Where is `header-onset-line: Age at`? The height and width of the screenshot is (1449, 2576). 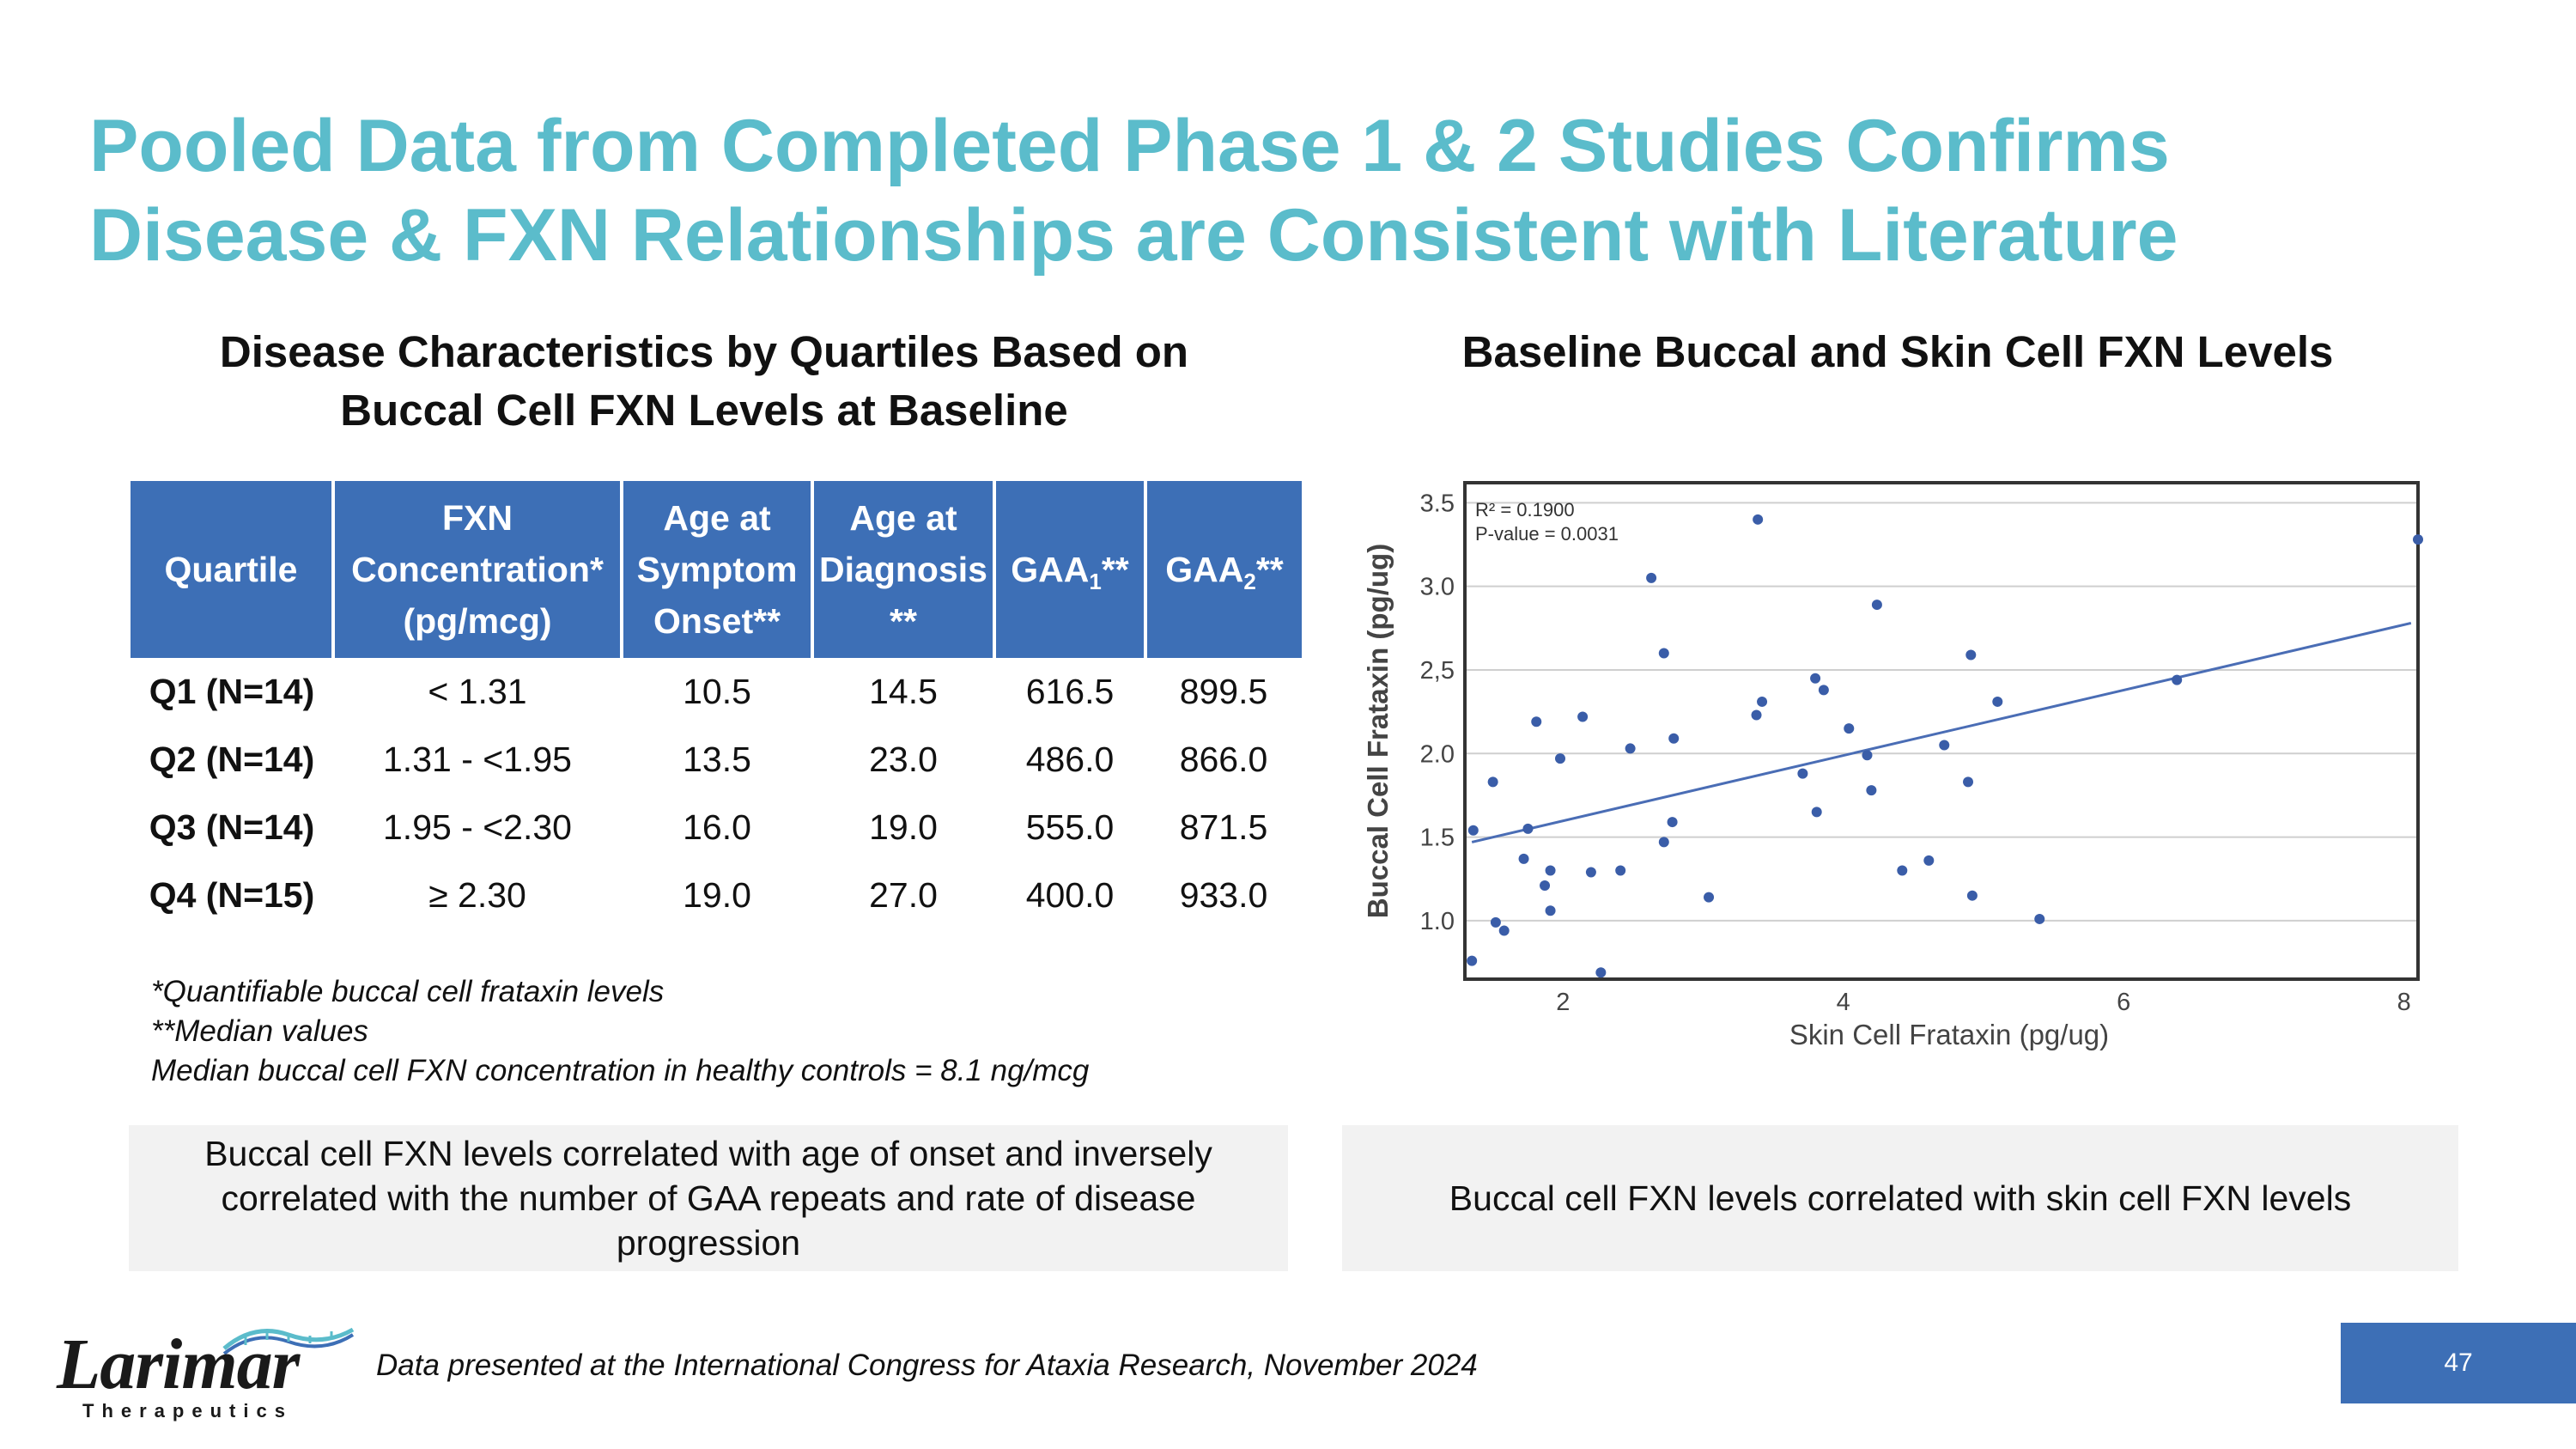 header-onset-line: Age at is located at coordinates (717, 518).